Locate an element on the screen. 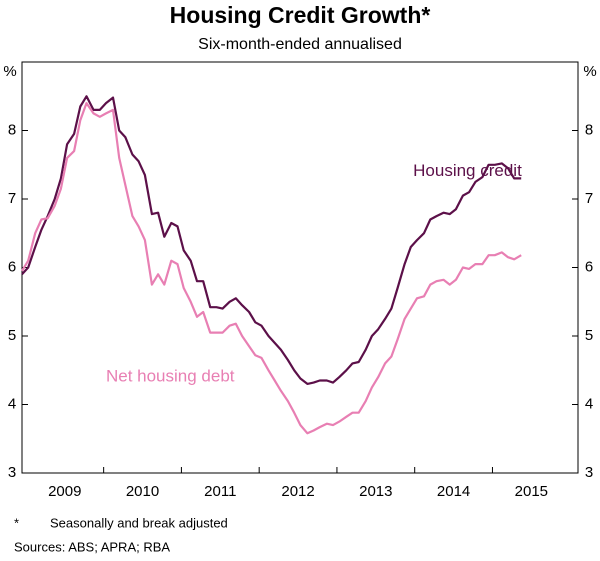  series-label: Net housing debt is located at coordinates (170, 376).